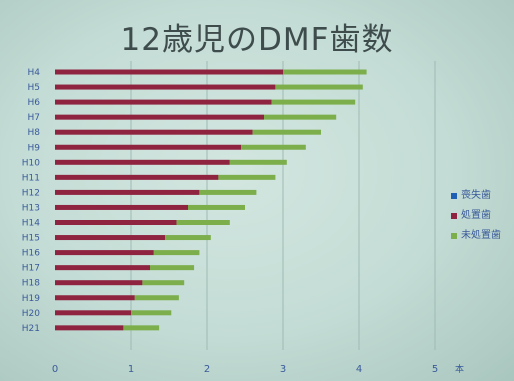  What do you see at coordinates (31, 178) in the screenshot?
I see `category-label: H11` at bounding box center [31, 178].